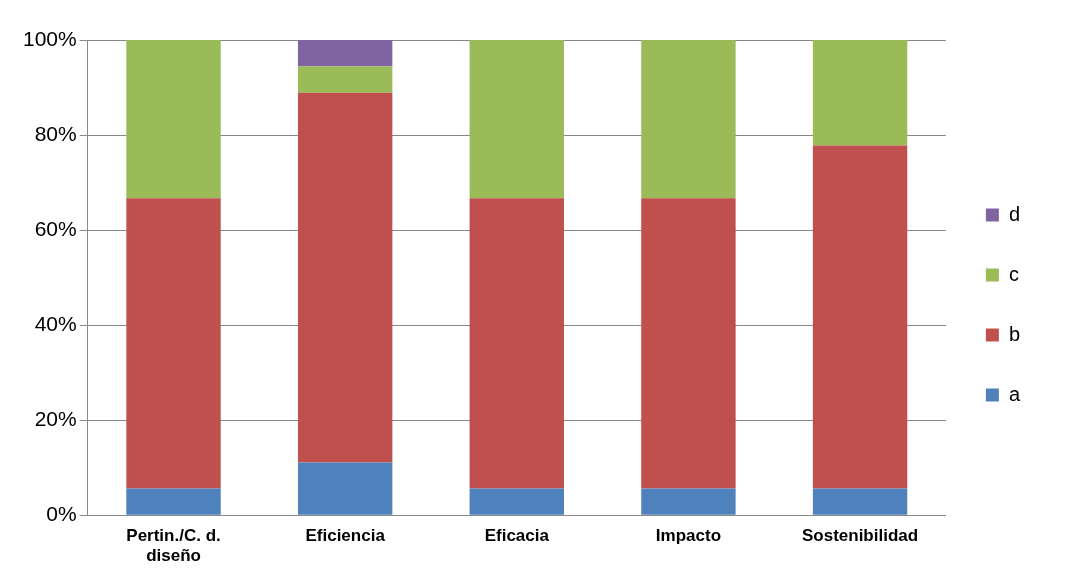 This screenshot has width=1075, height=586. I want to click on x-tick-label: Impacto, so click(688, 536).